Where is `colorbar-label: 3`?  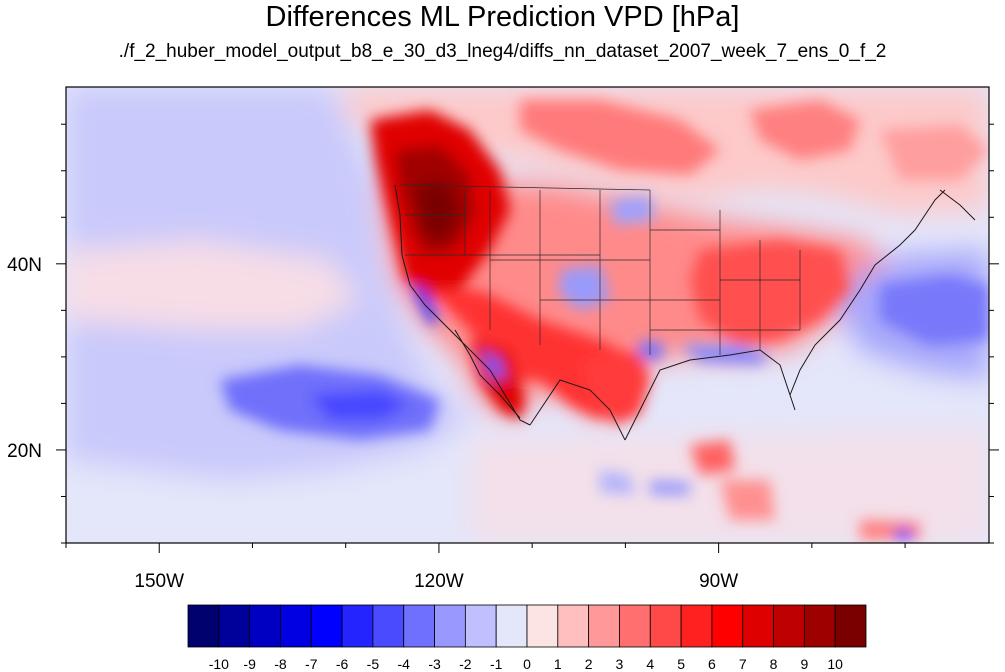 colorbar-label: 3 is located at coordinates (620, 664).